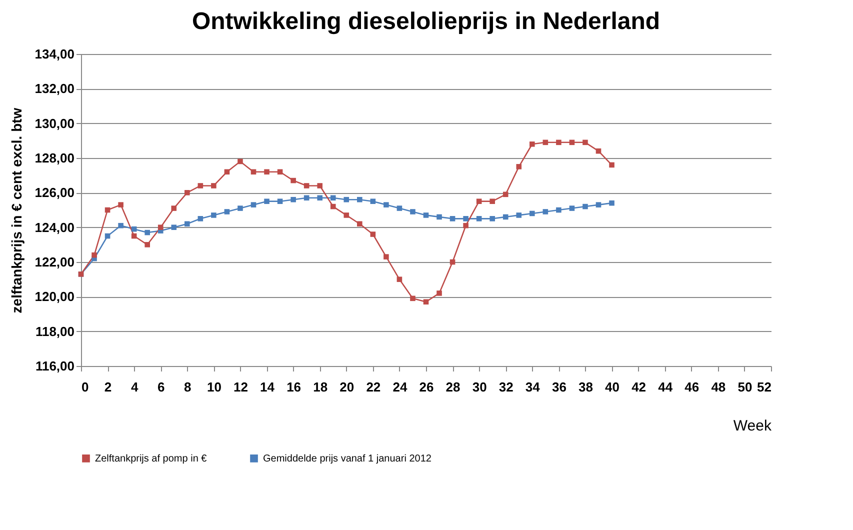 The height and width of the screenshot is (530, 853). I want to click on x-tick-label: 6, so click(161, 387).